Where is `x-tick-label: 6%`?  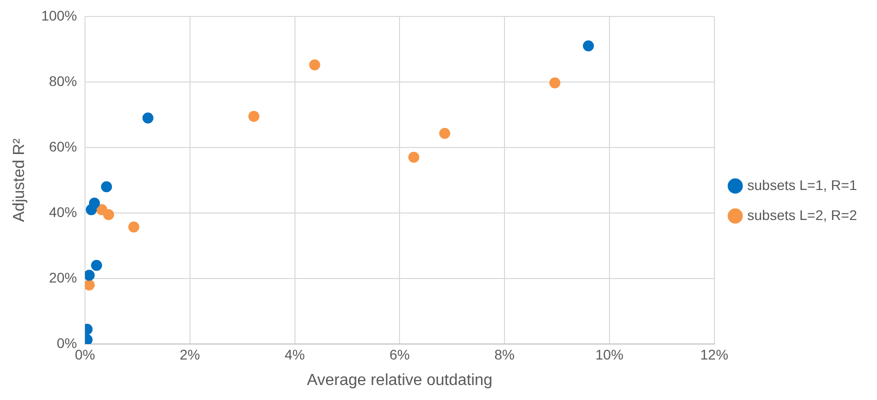 x-tick-label: 6% is located at coordinates (400, 354).